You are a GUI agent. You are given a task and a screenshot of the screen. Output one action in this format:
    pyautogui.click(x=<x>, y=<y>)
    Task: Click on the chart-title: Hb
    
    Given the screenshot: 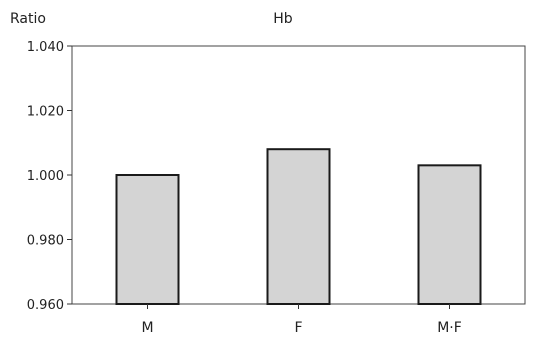 What is the action you would take?
    pyautogui.click(x=283, y=19)
    